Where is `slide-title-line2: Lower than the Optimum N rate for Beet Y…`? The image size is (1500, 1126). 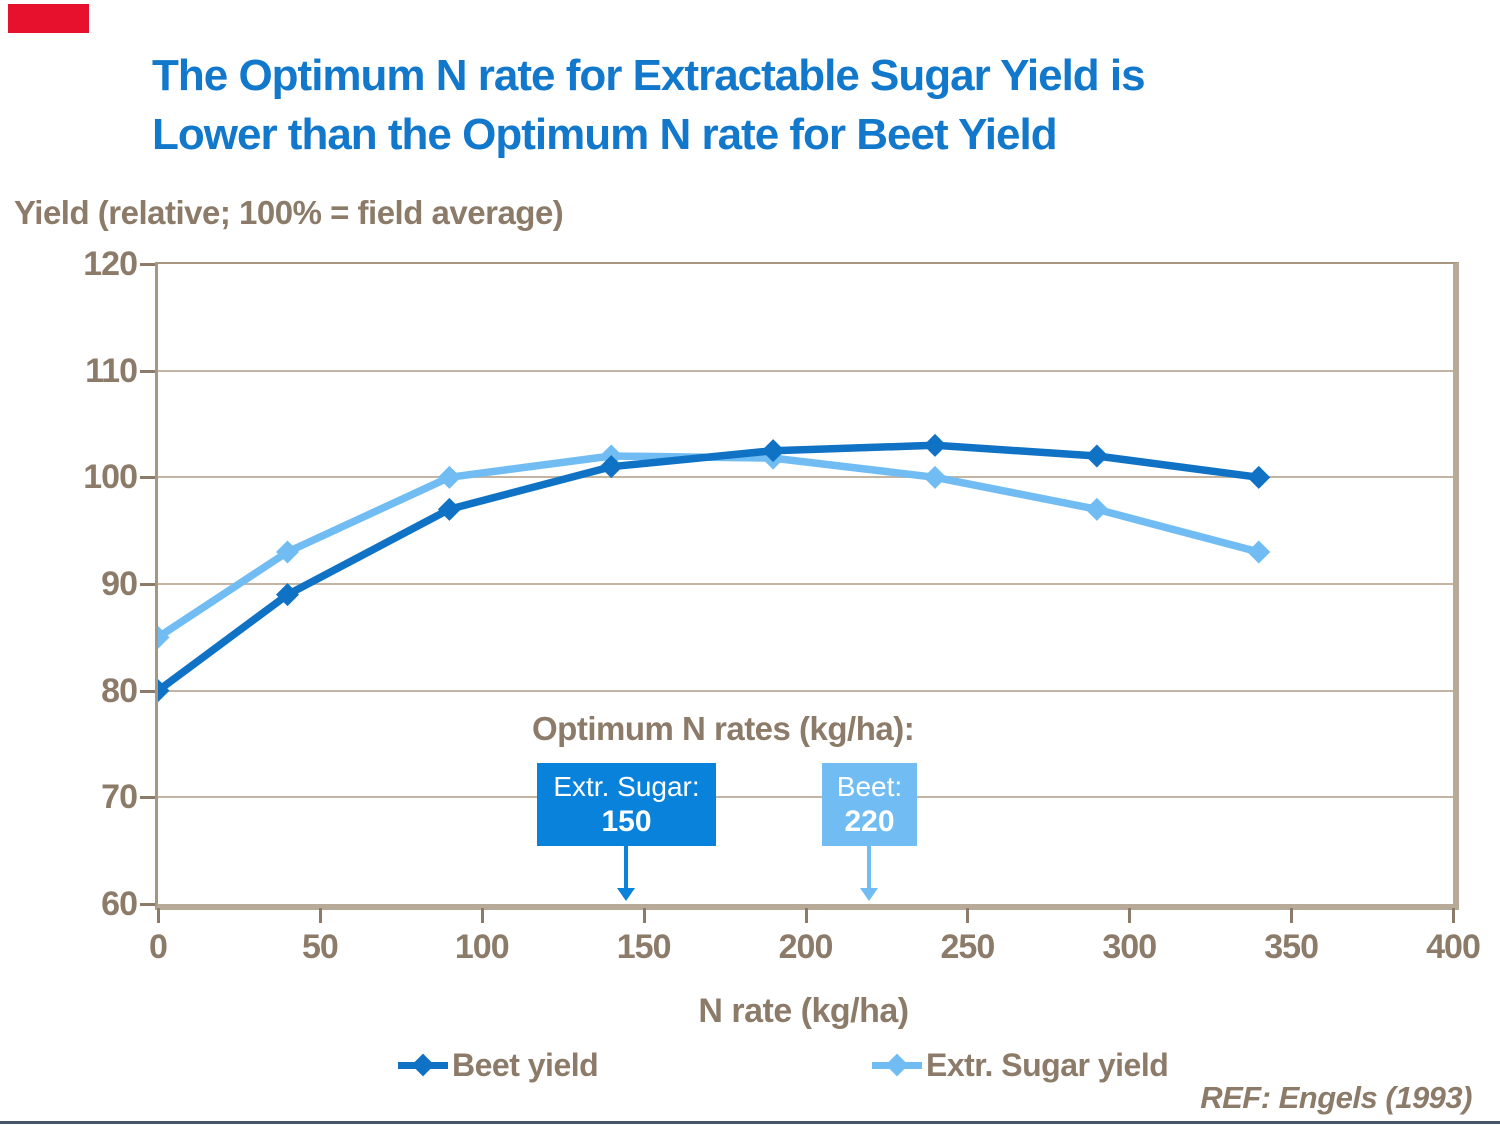 slide-title-line2: Lower than the Optimum N rate for Beet Y… is located at coordinates (605, 134).